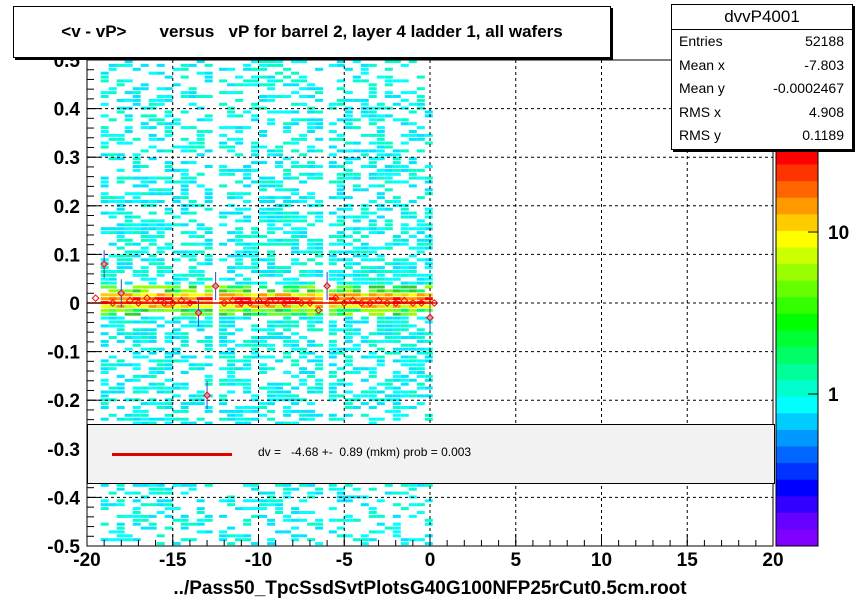  Describe the element at coordinates (797, 438) in the screenshot. I see `colorbar-swatch` at that location.